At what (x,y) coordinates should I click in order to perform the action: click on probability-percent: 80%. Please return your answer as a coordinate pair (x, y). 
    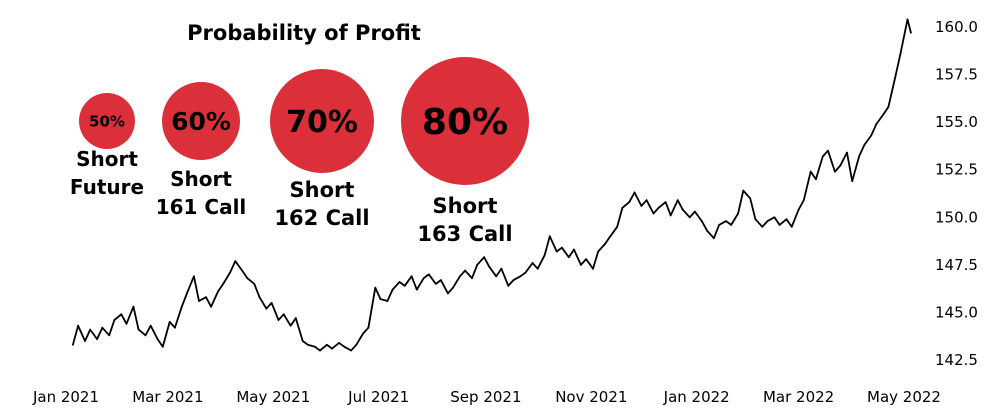
    Looking at the image, I should click on (465, 122).